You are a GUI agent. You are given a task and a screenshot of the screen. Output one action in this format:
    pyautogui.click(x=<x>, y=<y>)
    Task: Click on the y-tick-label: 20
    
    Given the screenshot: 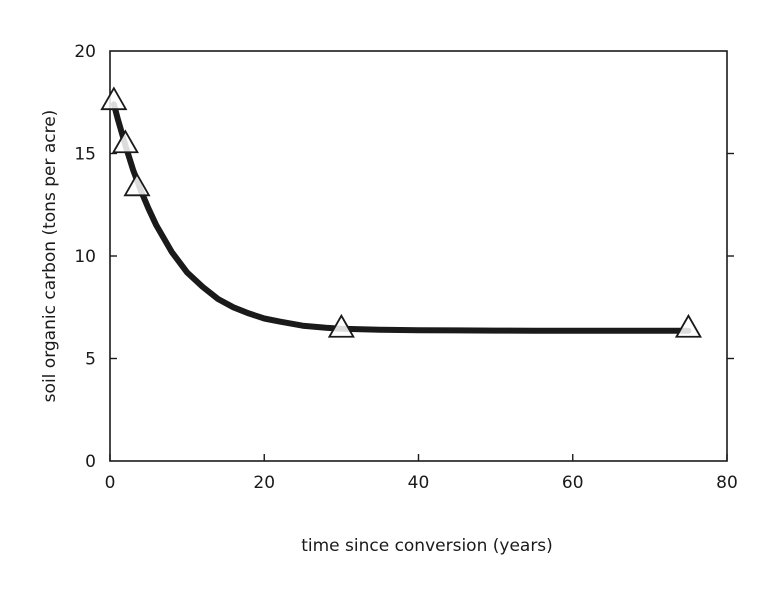 What is the action you would take?
    pyautogui.click(x=85, y=52)
    